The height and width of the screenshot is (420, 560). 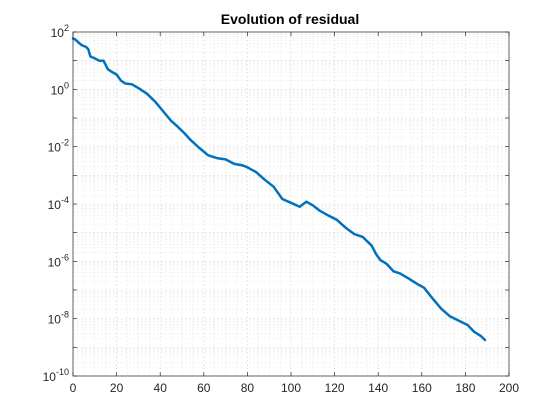 What do you see at coordinates (291, 388) in the screenshot?
I see `x-tick-label: 100` at bounding box center [291, 388].